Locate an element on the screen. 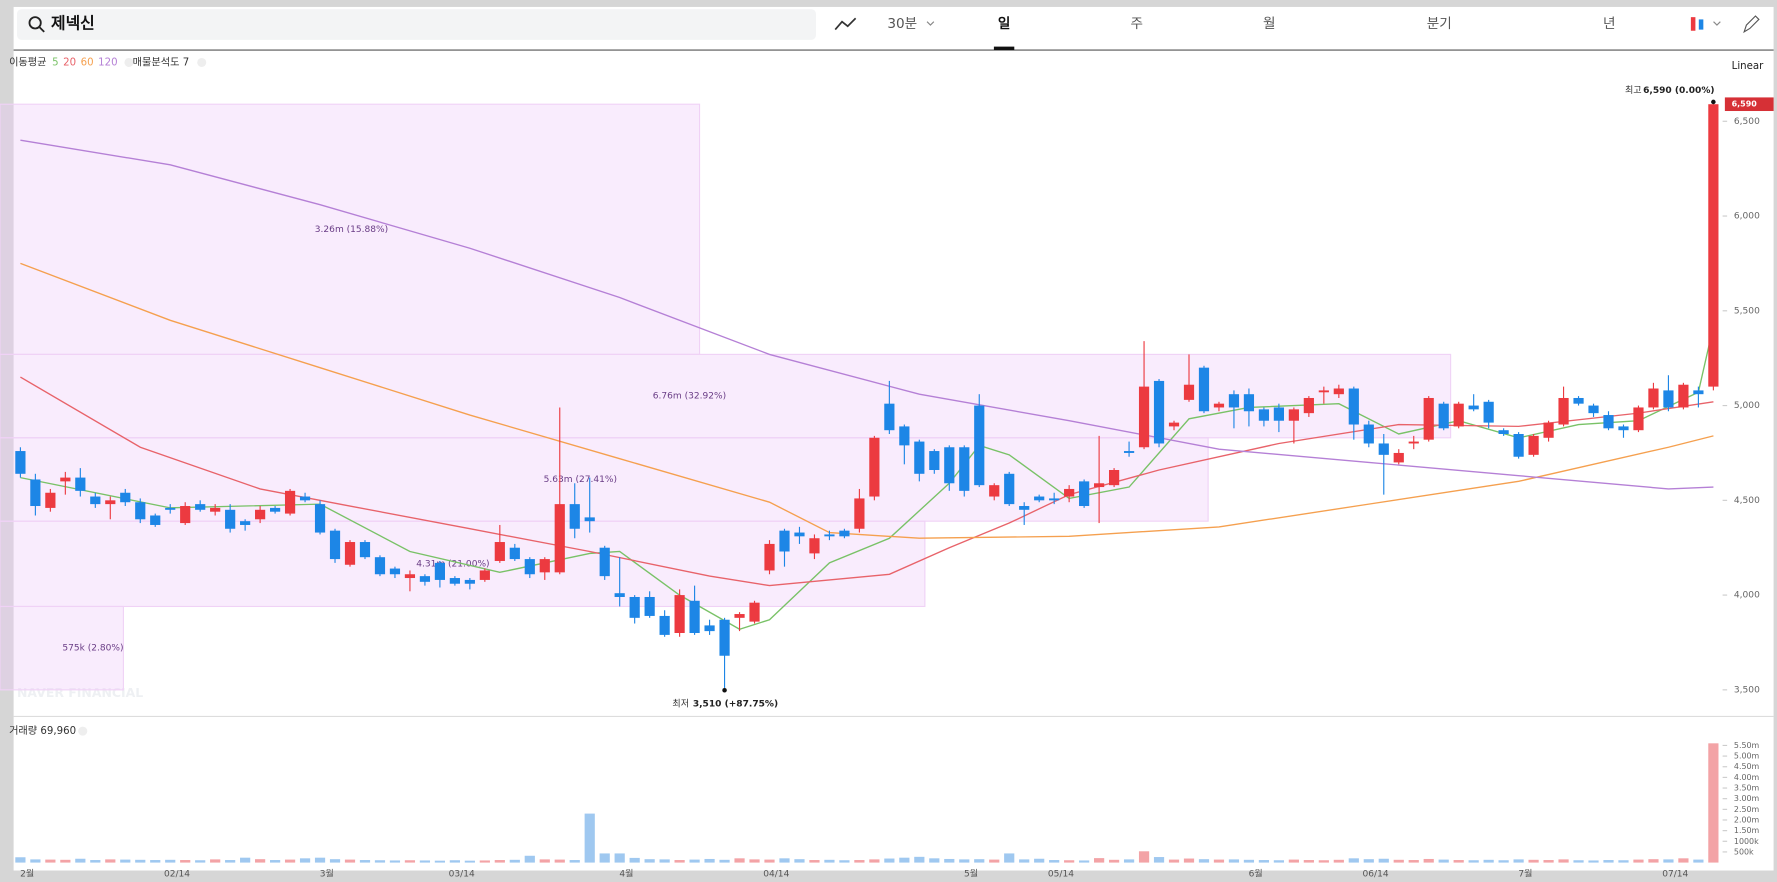 The image size is (1777, 882). x-tick-label: 4월 is located at coordinates (626, 873).